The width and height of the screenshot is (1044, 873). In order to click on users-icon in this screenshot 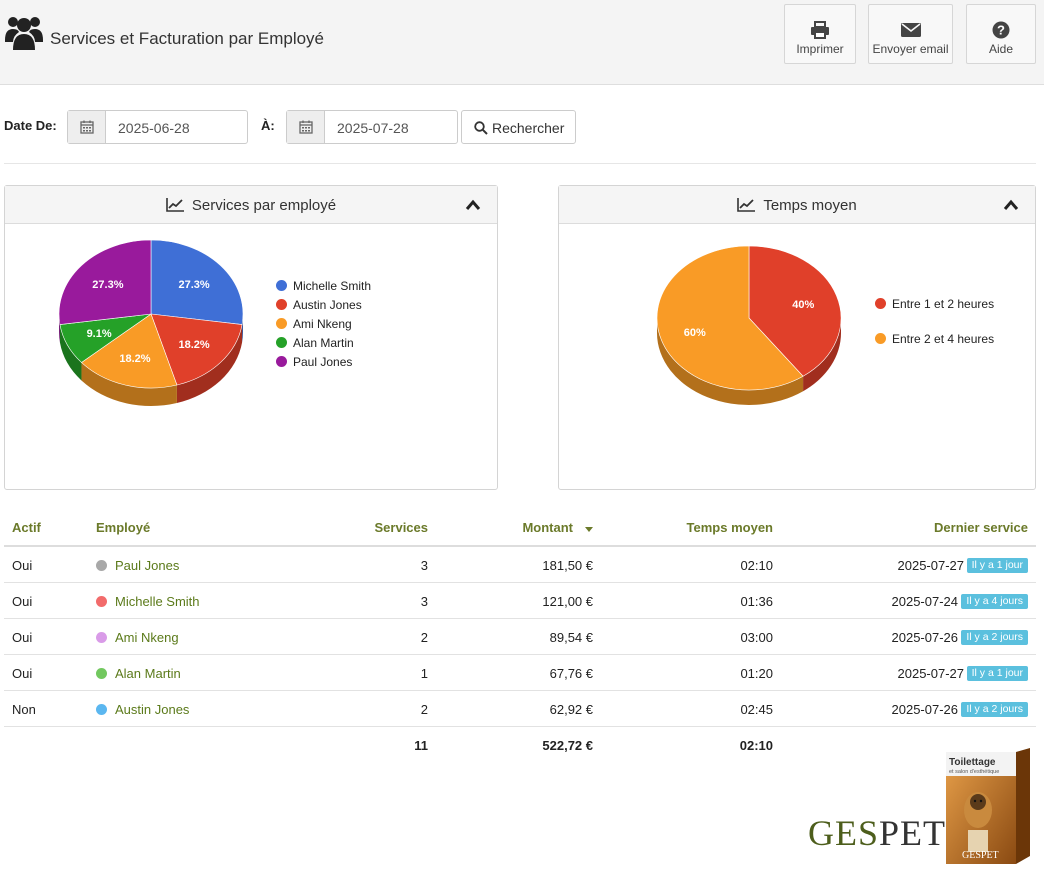, I will do `click(24, 33)`.